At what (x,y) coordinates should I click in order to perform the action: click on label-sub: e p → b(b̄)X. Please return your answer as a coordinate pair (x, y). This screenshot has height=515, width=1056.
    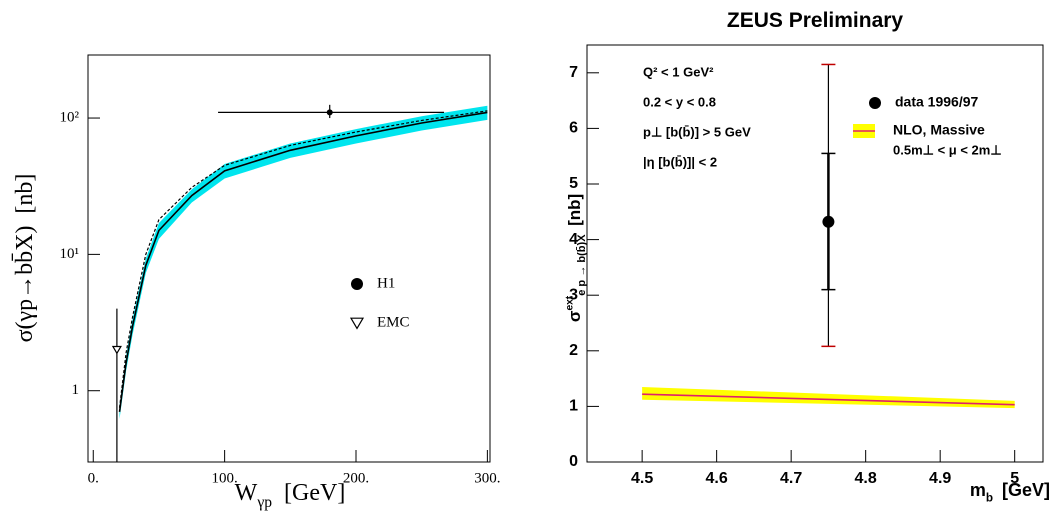
    Looking at the image, I should click on (582, 265).